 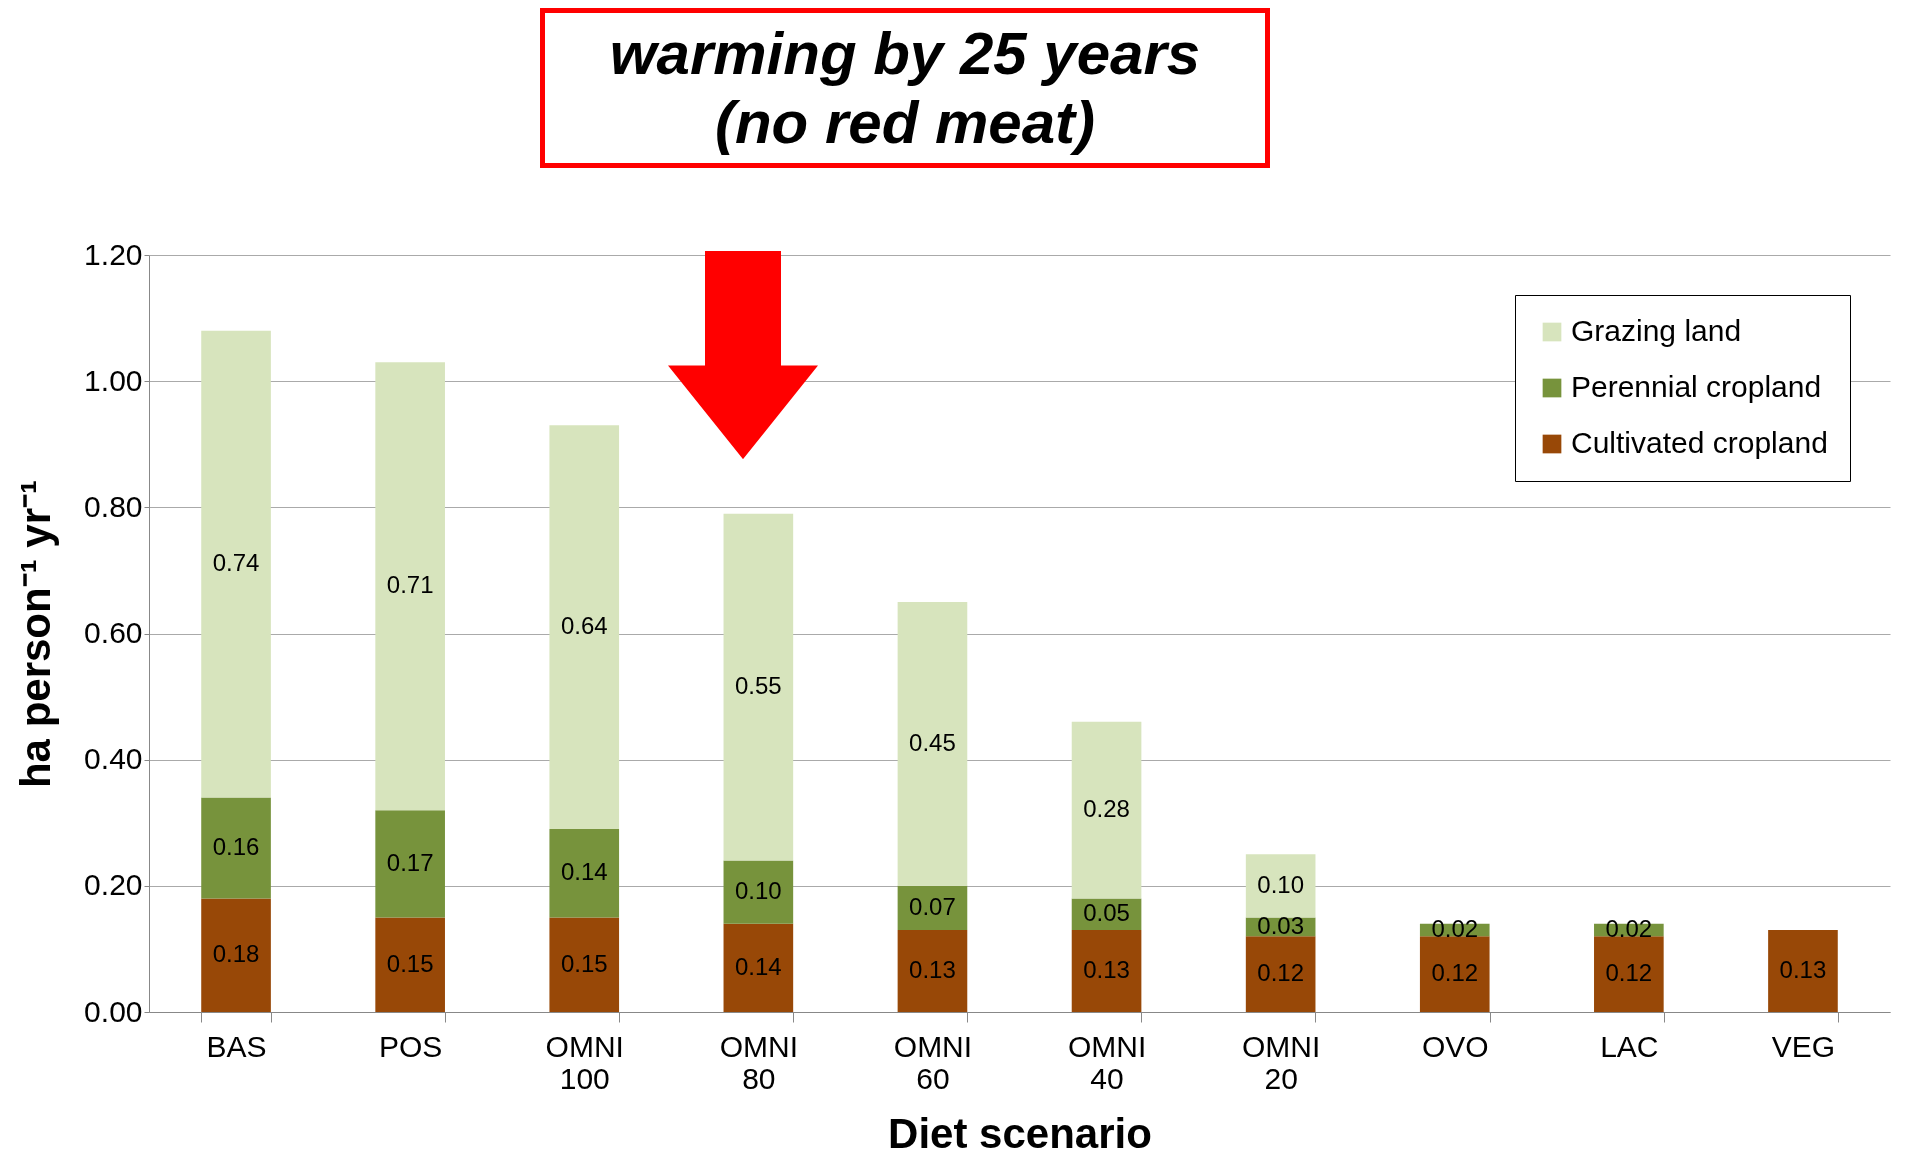 What do you see at coordinates (584, 1062) in the screenshot?
I see `x-tick-label: OMNI 100` at bounding box center [584, 1062].